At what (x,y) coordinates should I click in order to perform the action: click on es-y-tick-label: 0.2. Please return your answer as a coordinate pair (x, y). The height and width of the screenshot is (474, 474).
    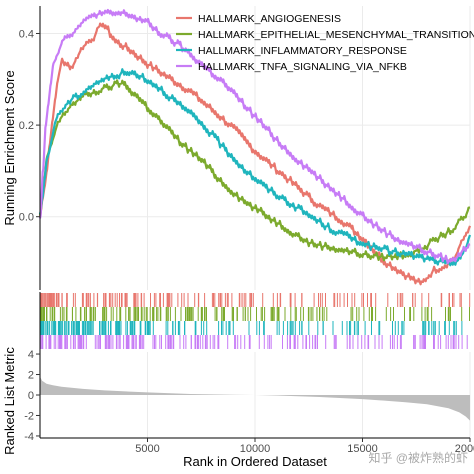
    Looking at the image, I should click on (26, 126).